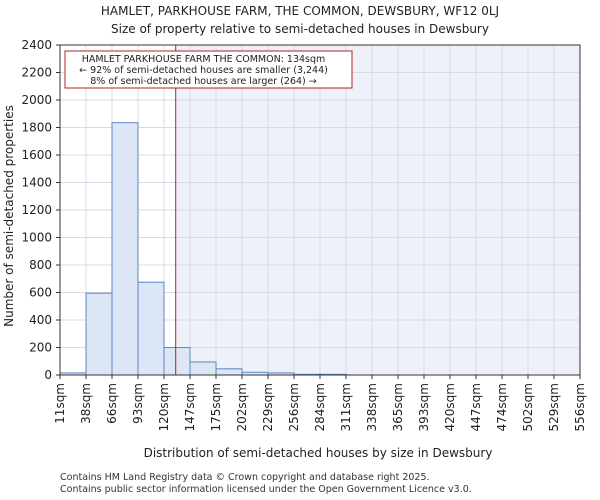 The image size is (600, 500). What do you see at coordinates (40, 348) in the screenshot?
I see `y-tick-label: 200` at bounding box center [40, 348].